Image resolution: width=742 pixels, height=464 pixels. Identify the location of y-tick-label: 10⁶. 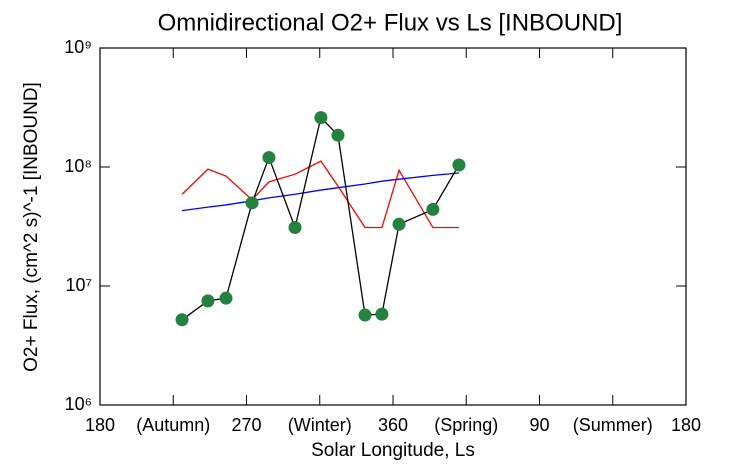
(78, 404).